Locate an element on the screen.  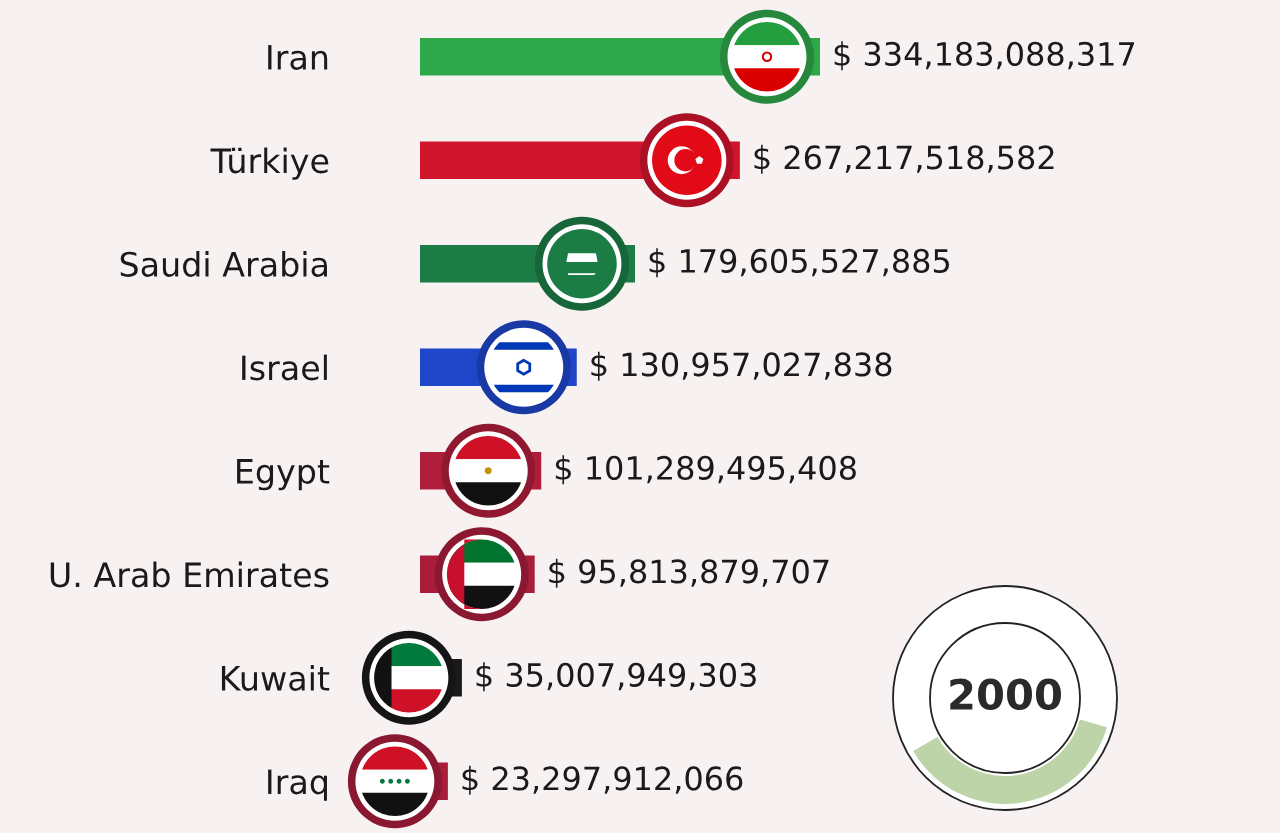
y-tick-label: Iraq is located at coordinates (297, 785).